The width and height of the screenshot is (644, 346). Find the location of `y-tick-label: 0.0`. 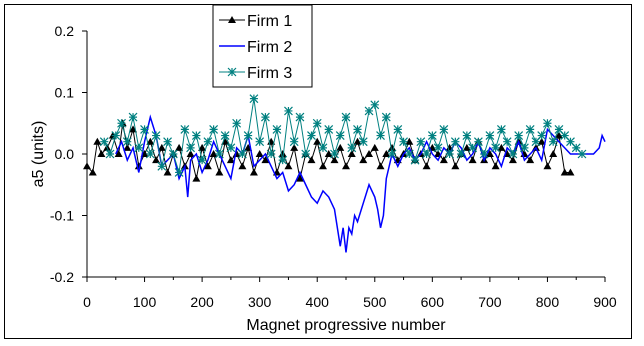

y-tick-label: 0.0 is located at coordinates (65, 154).